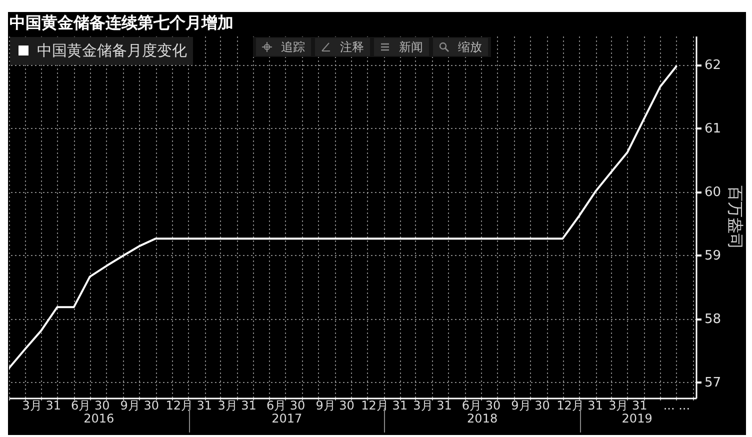  Describe the element at coordinates (293, 47) in the screenshot. I see `annotation: 追踪` at that location.